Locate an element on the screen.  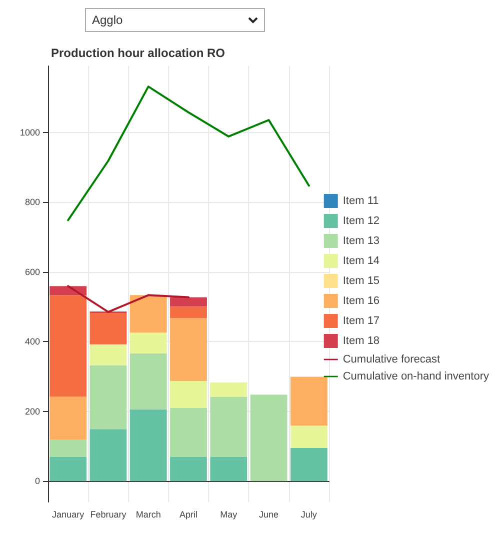
x-tick-label: June is located at coordinates (269, 515).